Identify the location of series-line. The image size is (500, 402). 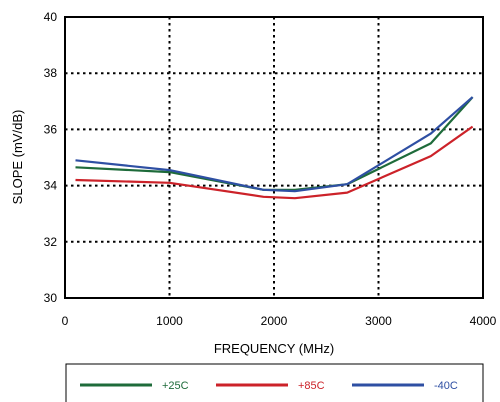
(274, 162).